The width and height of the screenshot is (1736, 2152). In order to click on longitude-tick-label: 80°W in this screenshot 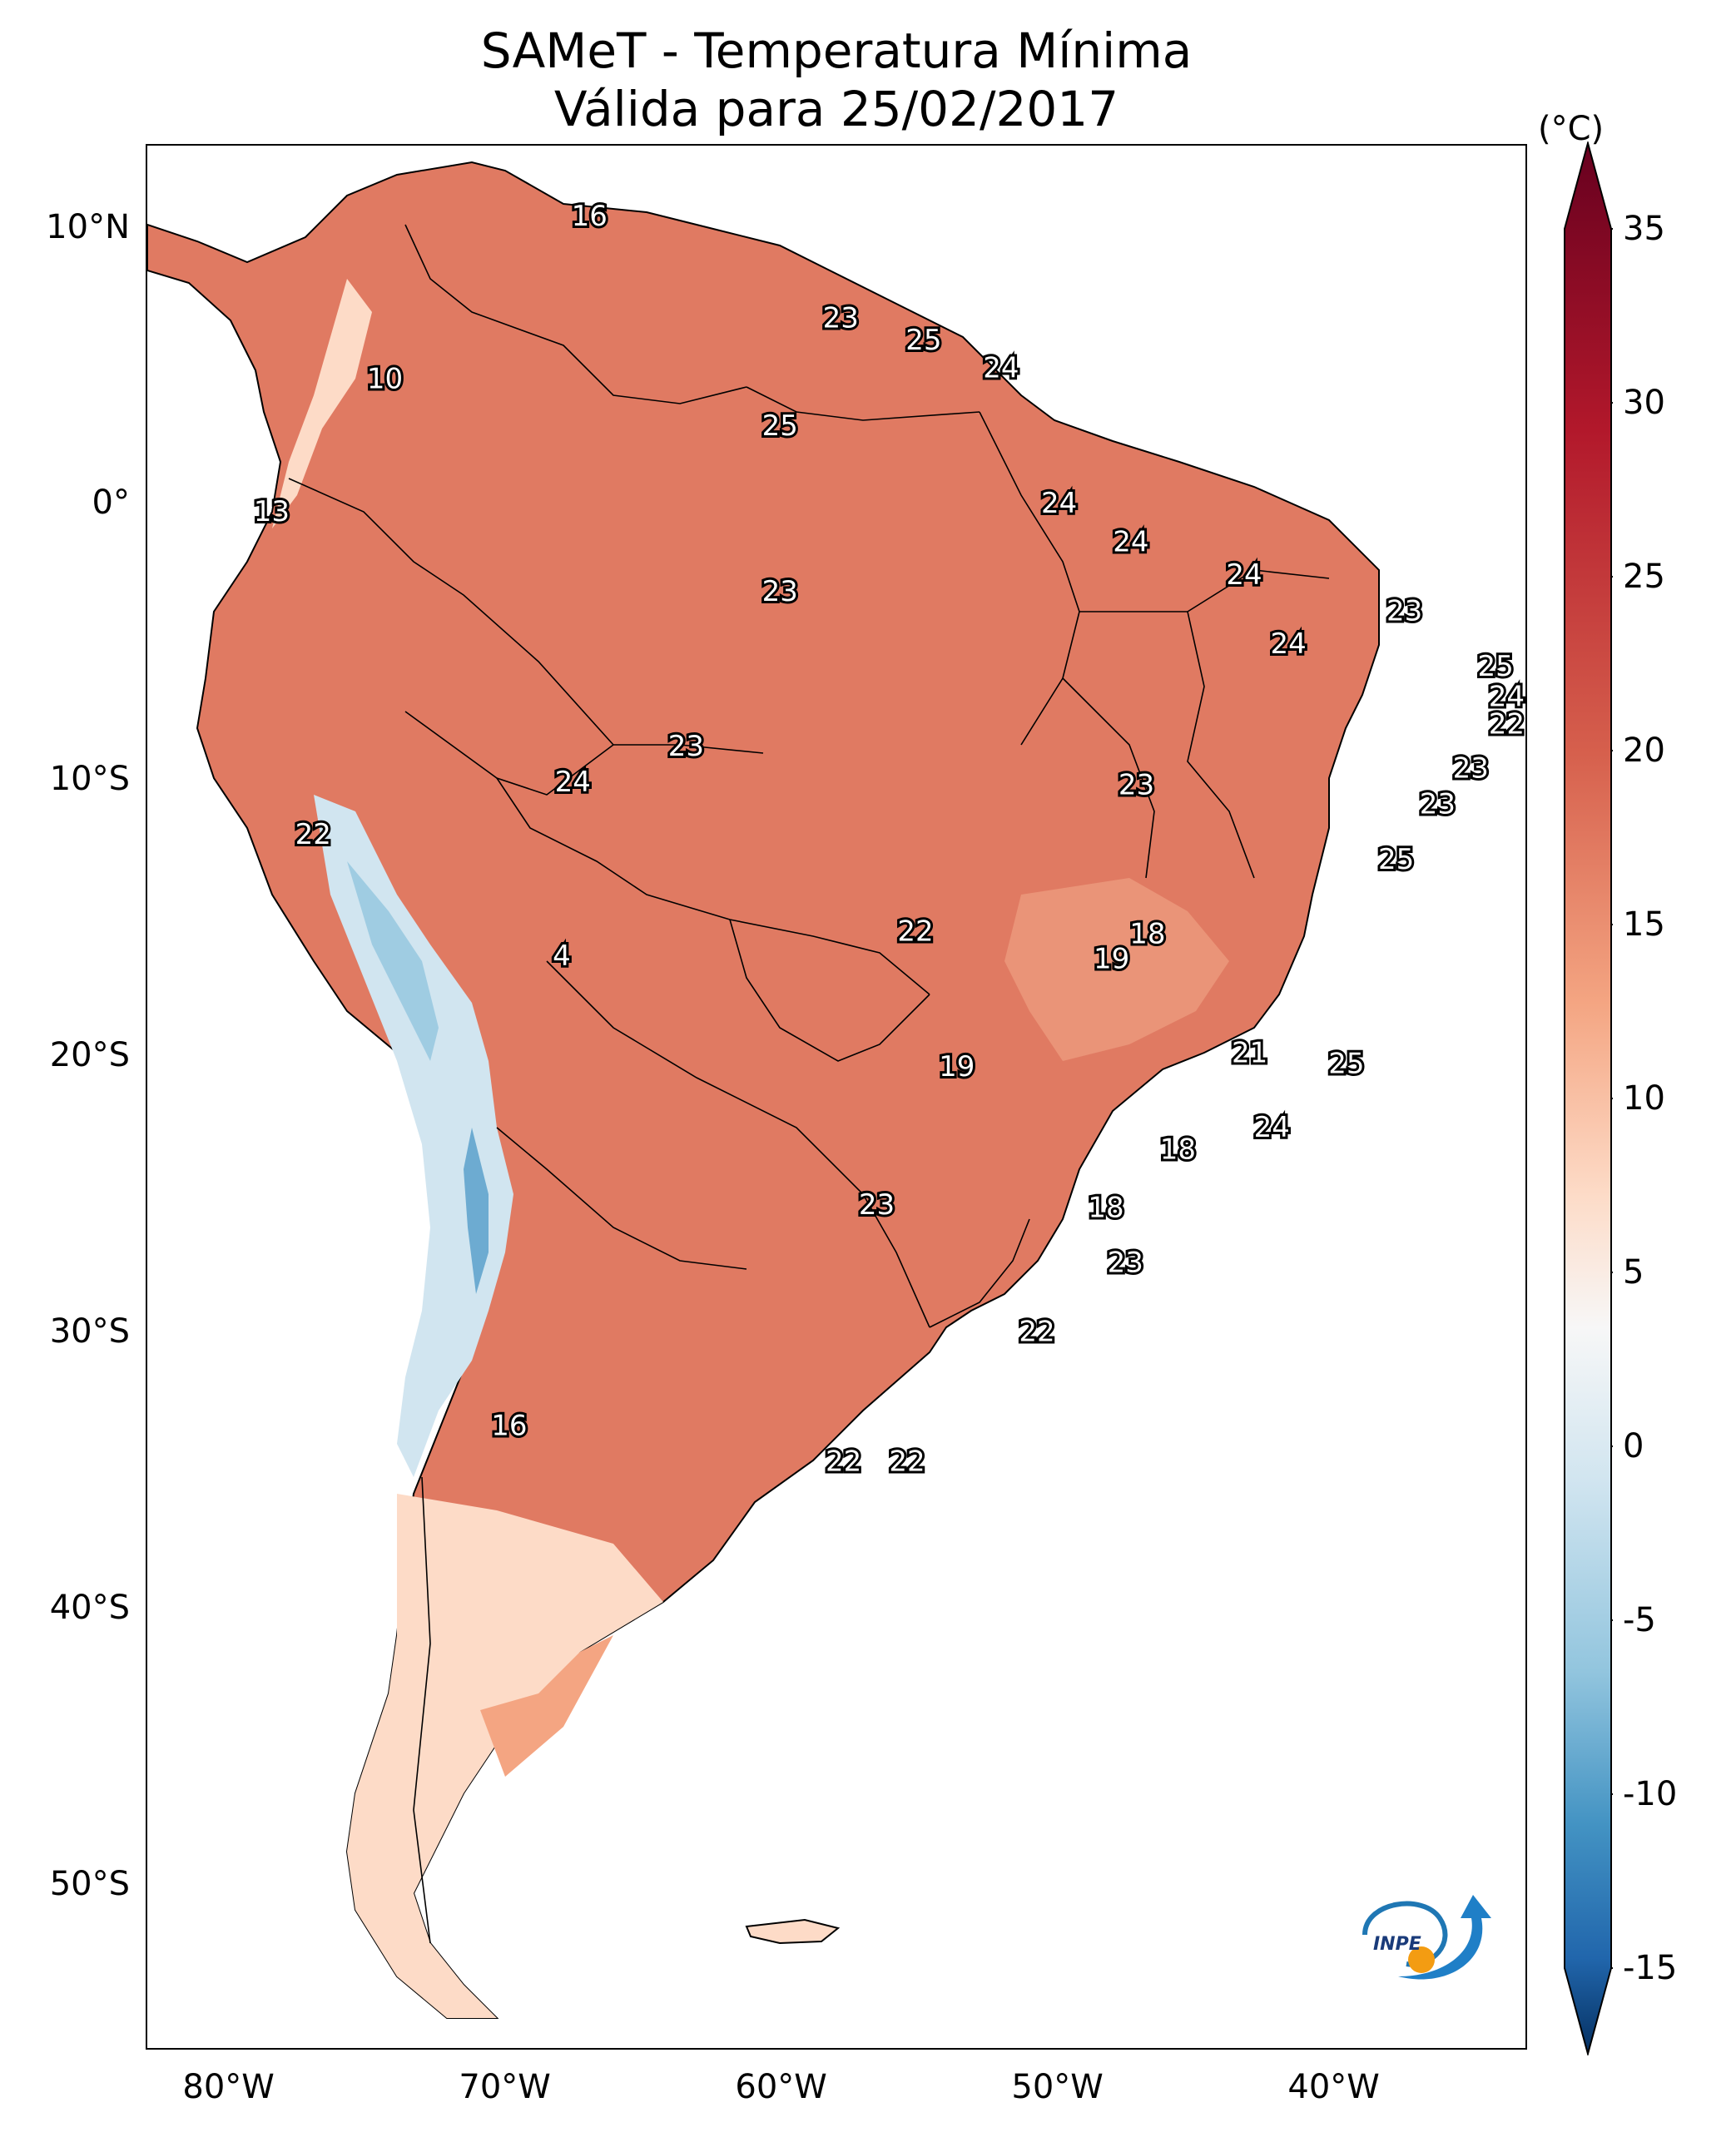, I will do `click(228, 2087)`.